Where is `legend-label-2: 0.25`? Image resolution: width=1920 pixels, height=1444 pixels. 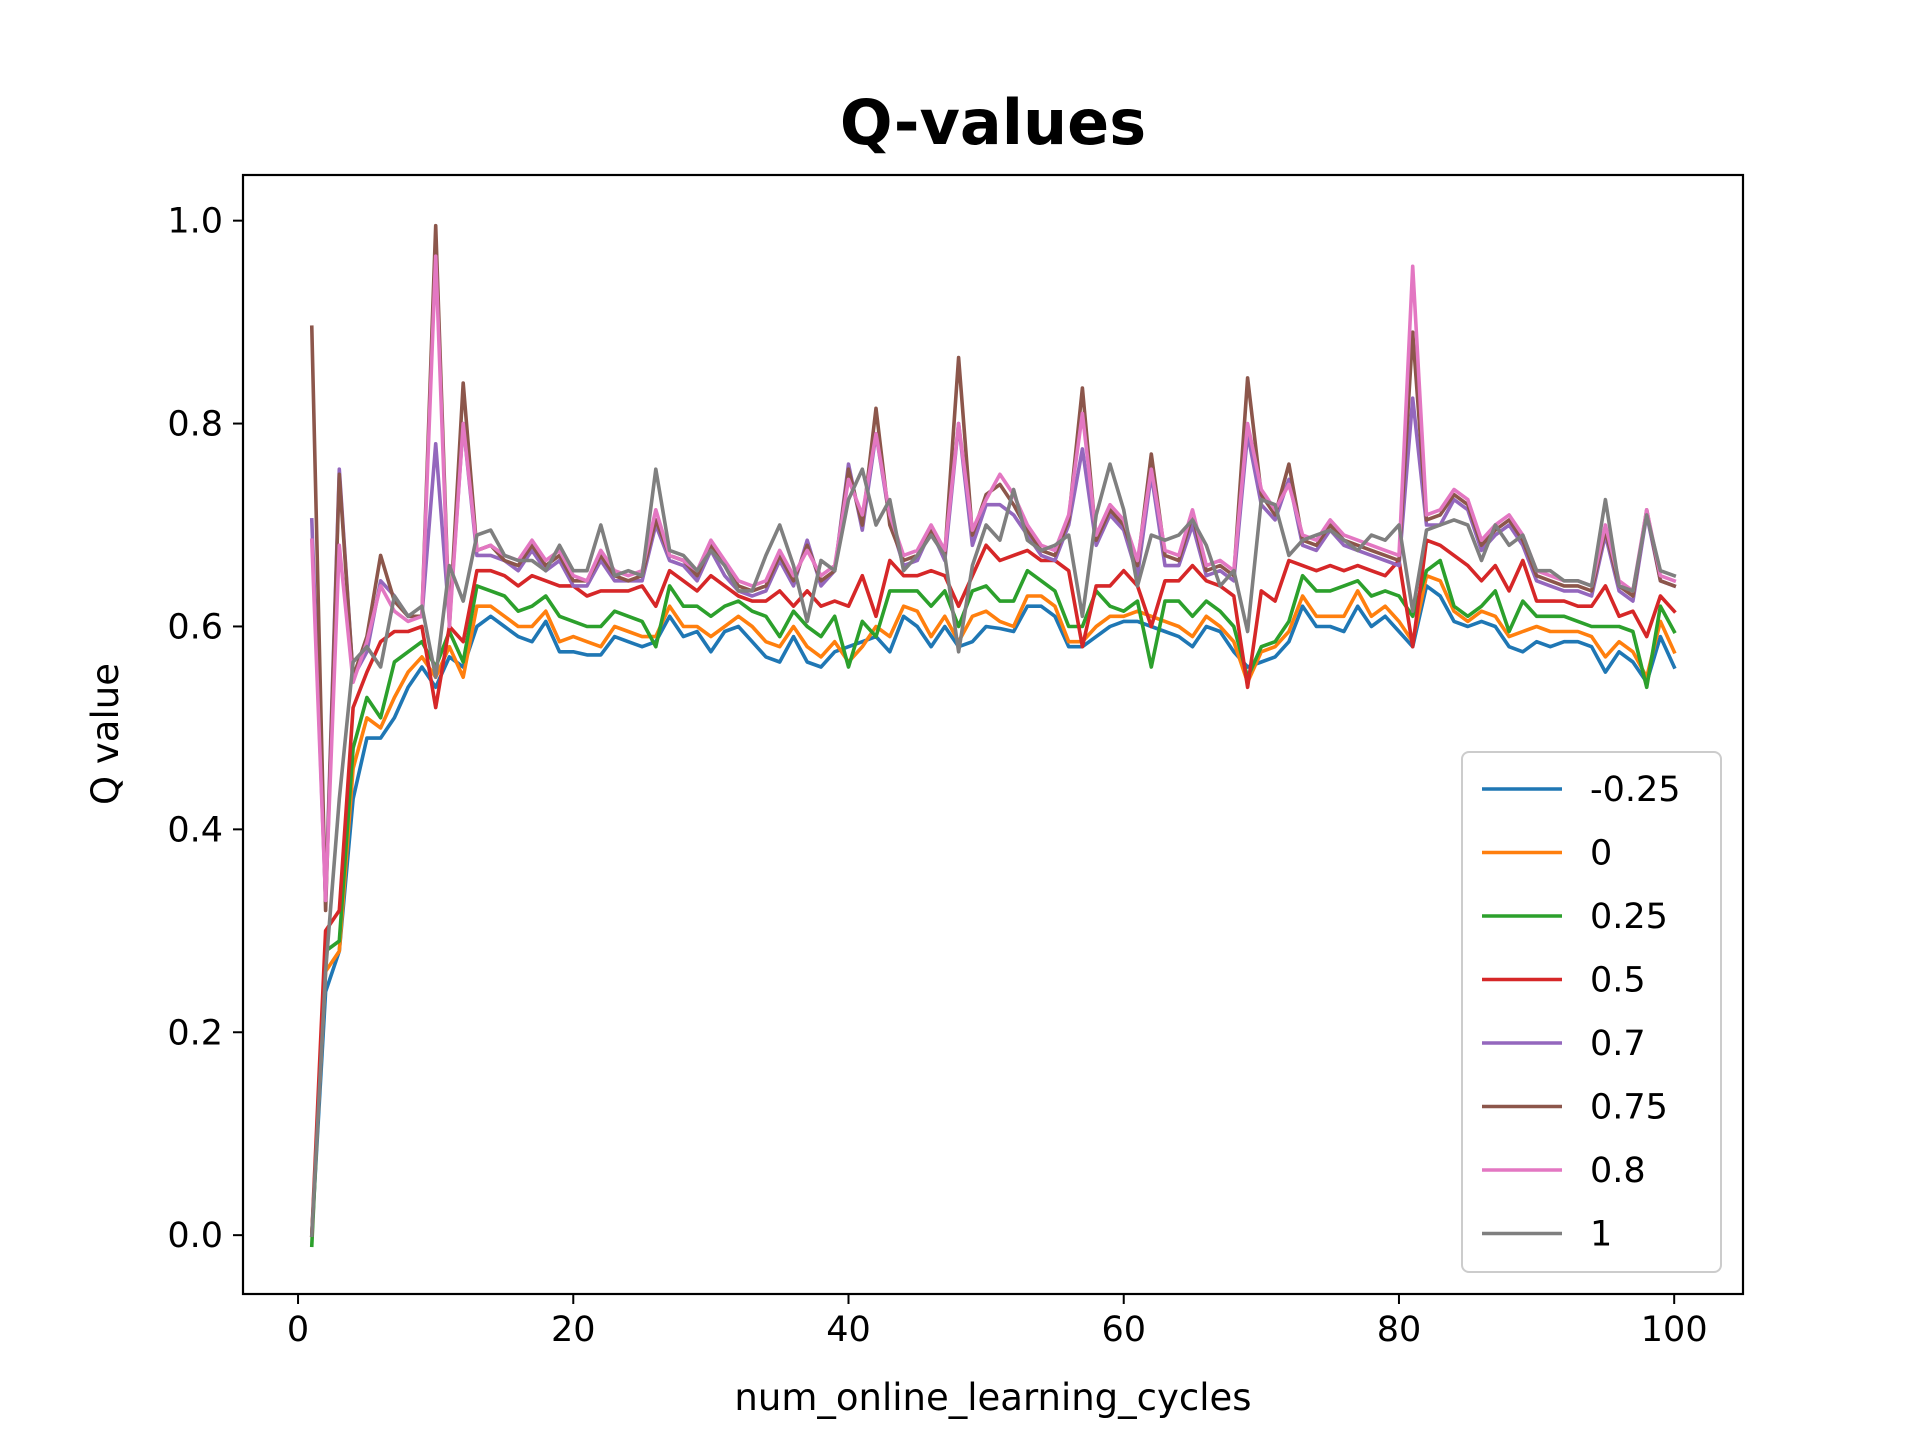
legend-label-2: 0.25 is located at coordinates (1629, 917).